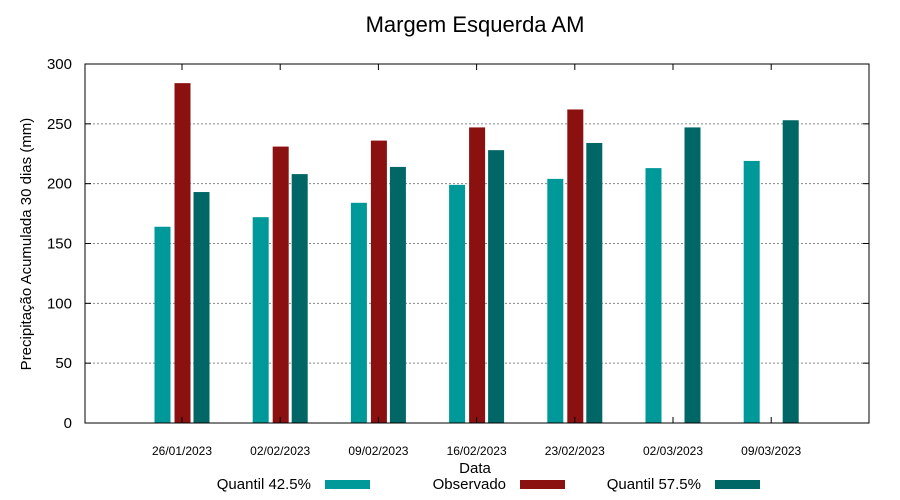  I want to click on bar-quantil-57-5--0, so click(201, 307).